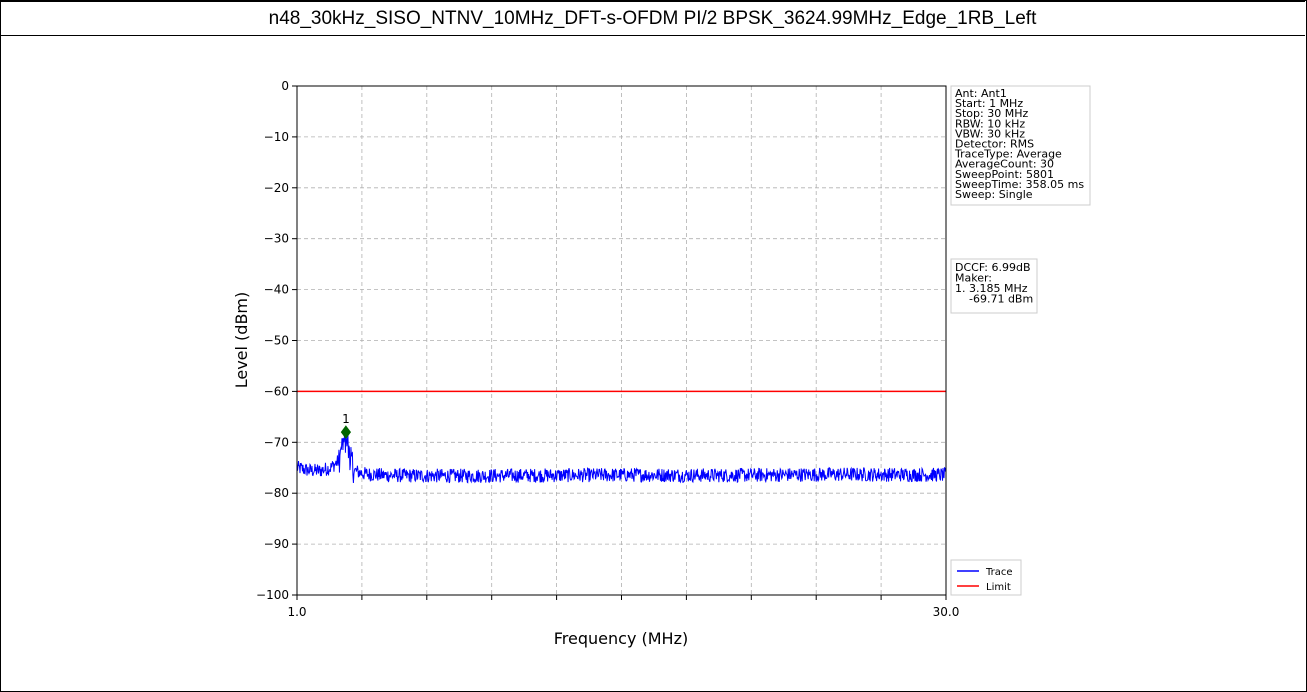 The image size is (1307, 692). Describe the element at coordinates (989, 103) in the screenshot. I see `info-line: Start: 1 MHz` at that location.